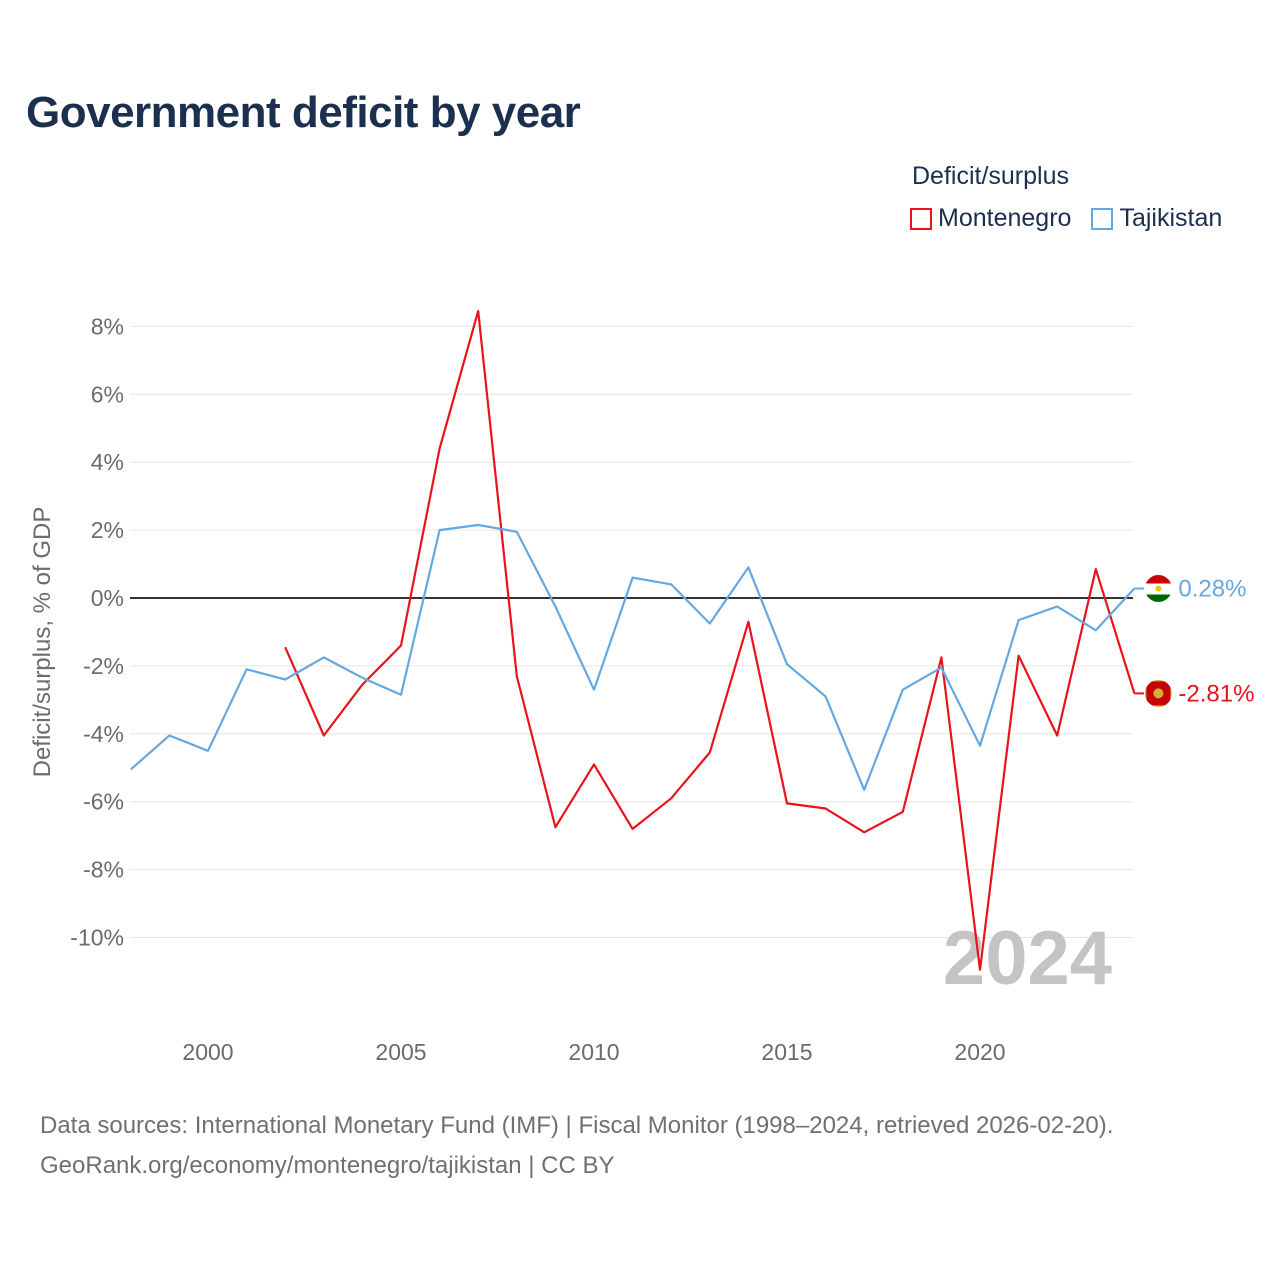 This screenshot has height=1280, width=1280. Describe the element at coordinates (107, 326) in the screenshot. I see `y-tick-label: 8%` at that location.